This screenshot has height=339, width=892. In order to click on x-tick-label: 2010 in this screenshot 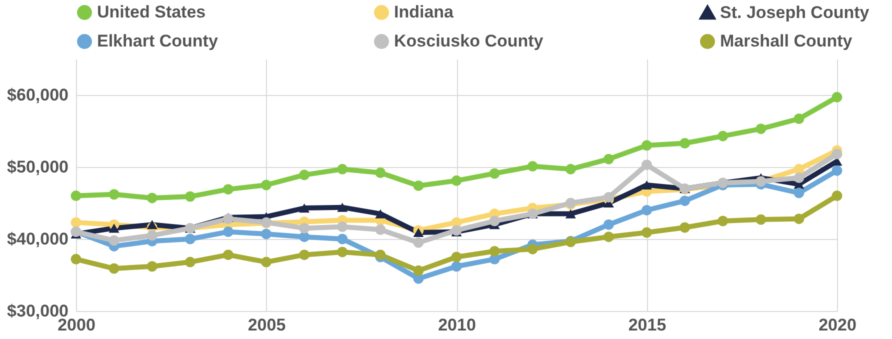, I will do `click(457, 325)`.